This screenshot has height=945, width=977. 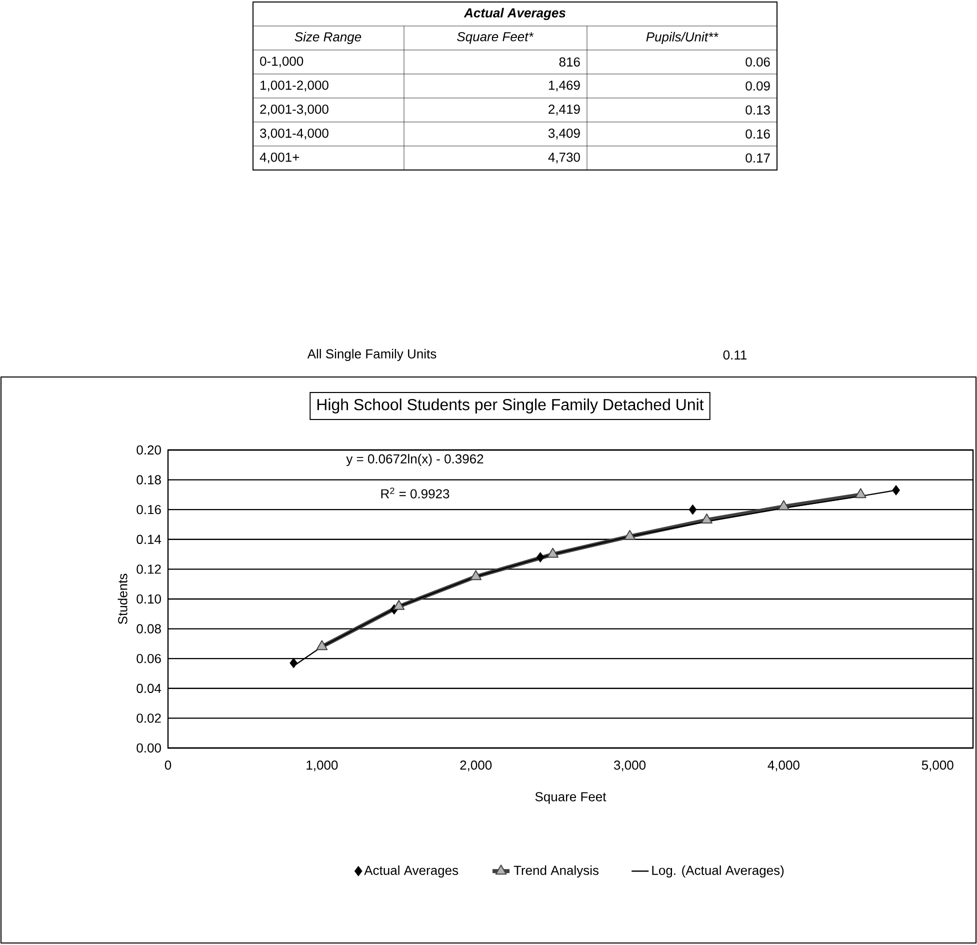 I want to click on text: 2,419, so click(x=564, y=110).